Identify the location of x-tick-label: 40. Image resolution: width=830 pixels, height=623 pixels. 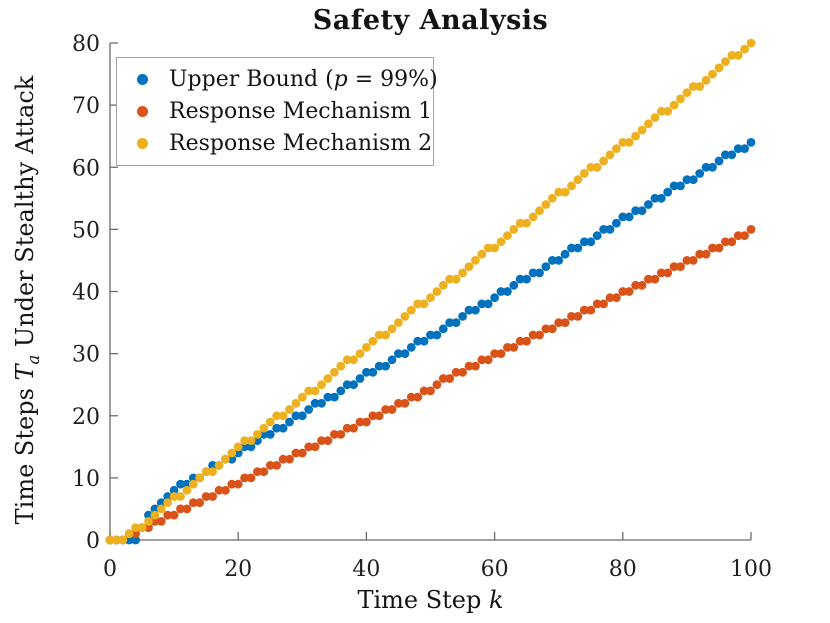
(366, 569).